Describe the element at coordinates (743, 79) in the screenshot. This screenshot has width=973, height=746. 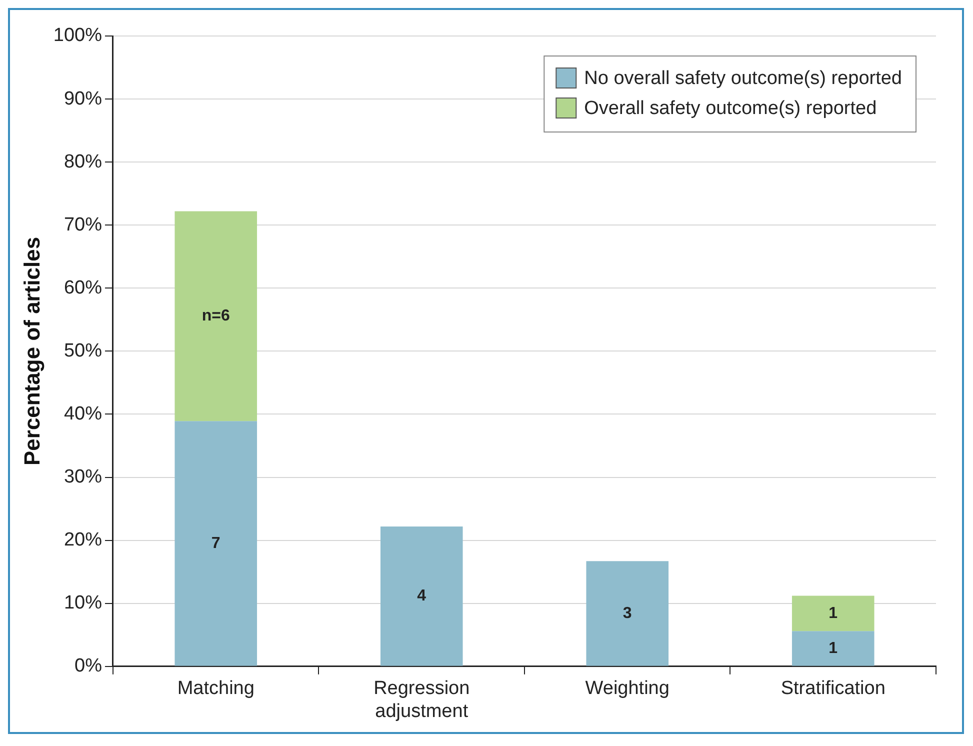
I see `legend-label: No overall safety outcome(s) reported` at that location.